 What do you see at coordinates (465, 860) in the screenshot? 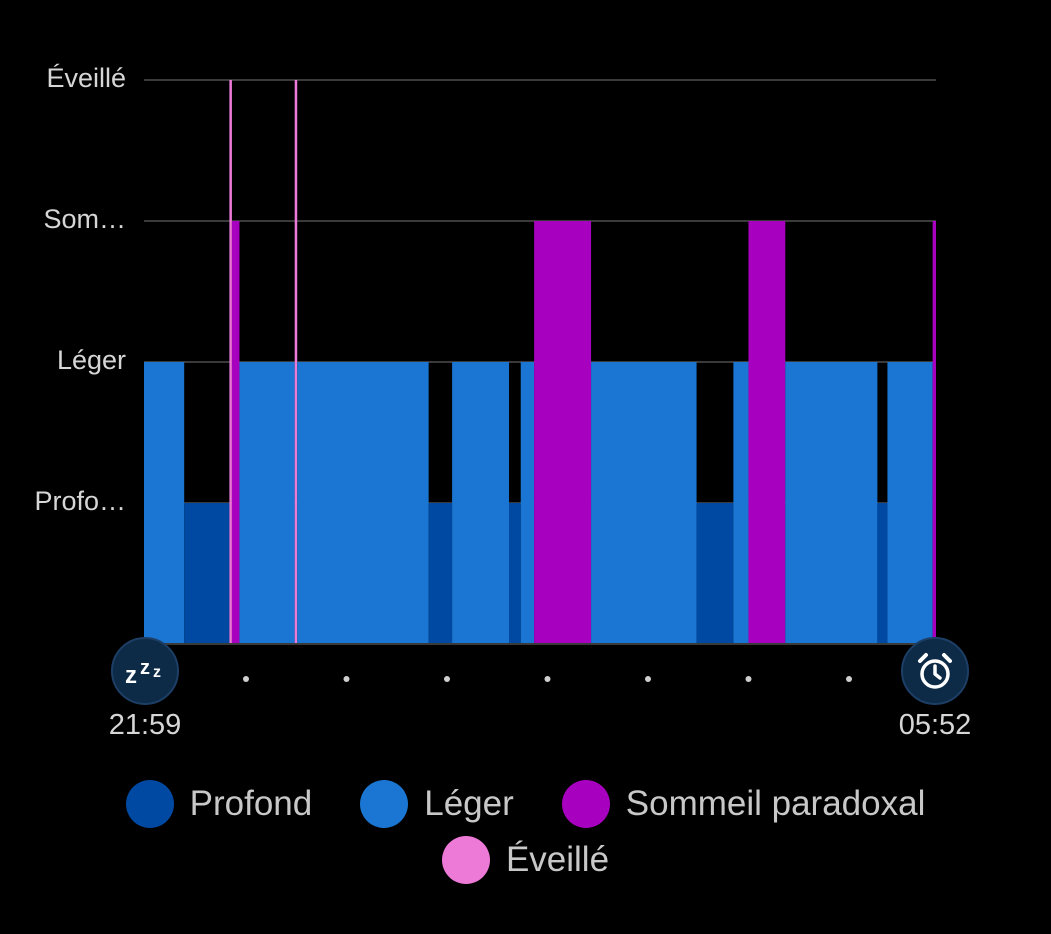
I see `legend-swatch-awake` at bounding box center [465, 860].